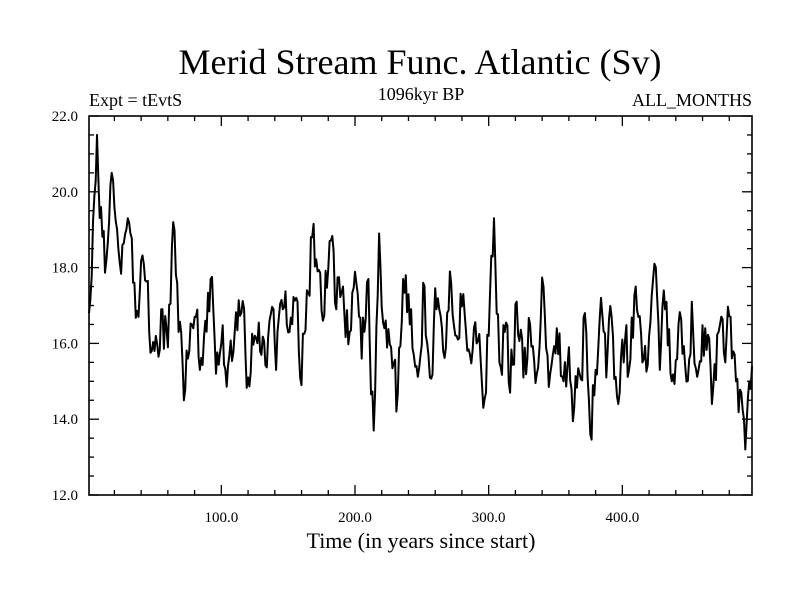  What do you see at coordinates (221, 518) in the screenshot?
I see `x-tick-label: 100.0` at bounding box center [221, 518].